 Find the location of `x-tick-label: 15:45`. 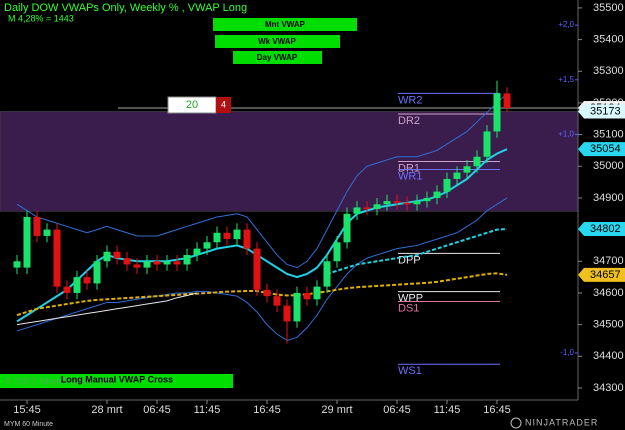

x-tick-label: 15:45 is located at coordinates (27, 410).